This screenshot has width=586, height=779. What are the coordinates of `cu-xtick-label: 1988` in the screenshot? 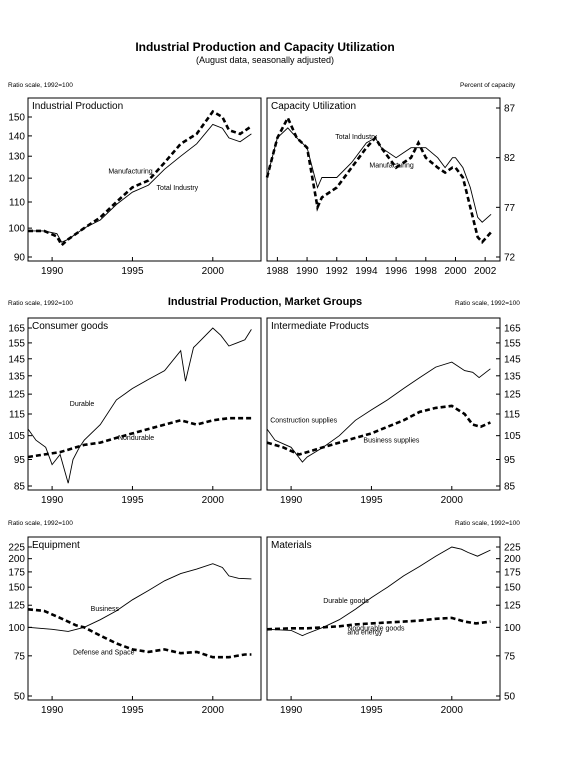 It's located at (277, 271).